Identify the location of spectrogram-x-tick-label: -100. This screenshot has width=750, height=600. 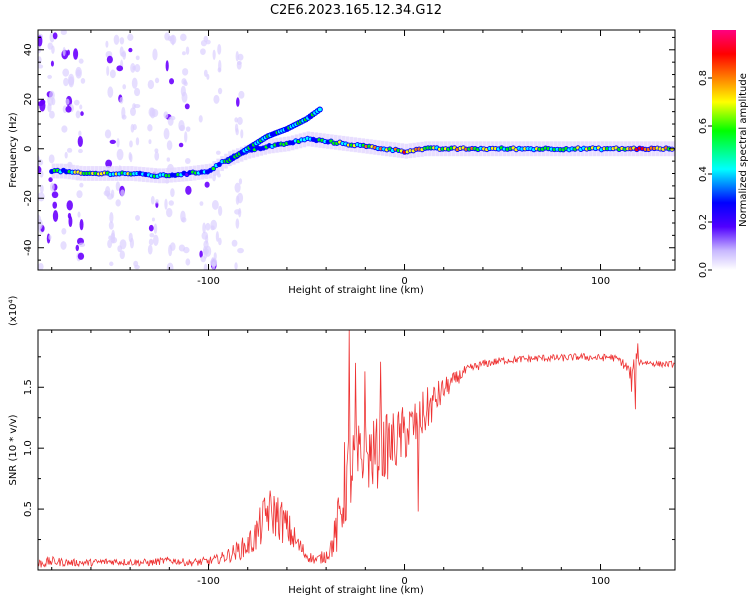
(208, 281).